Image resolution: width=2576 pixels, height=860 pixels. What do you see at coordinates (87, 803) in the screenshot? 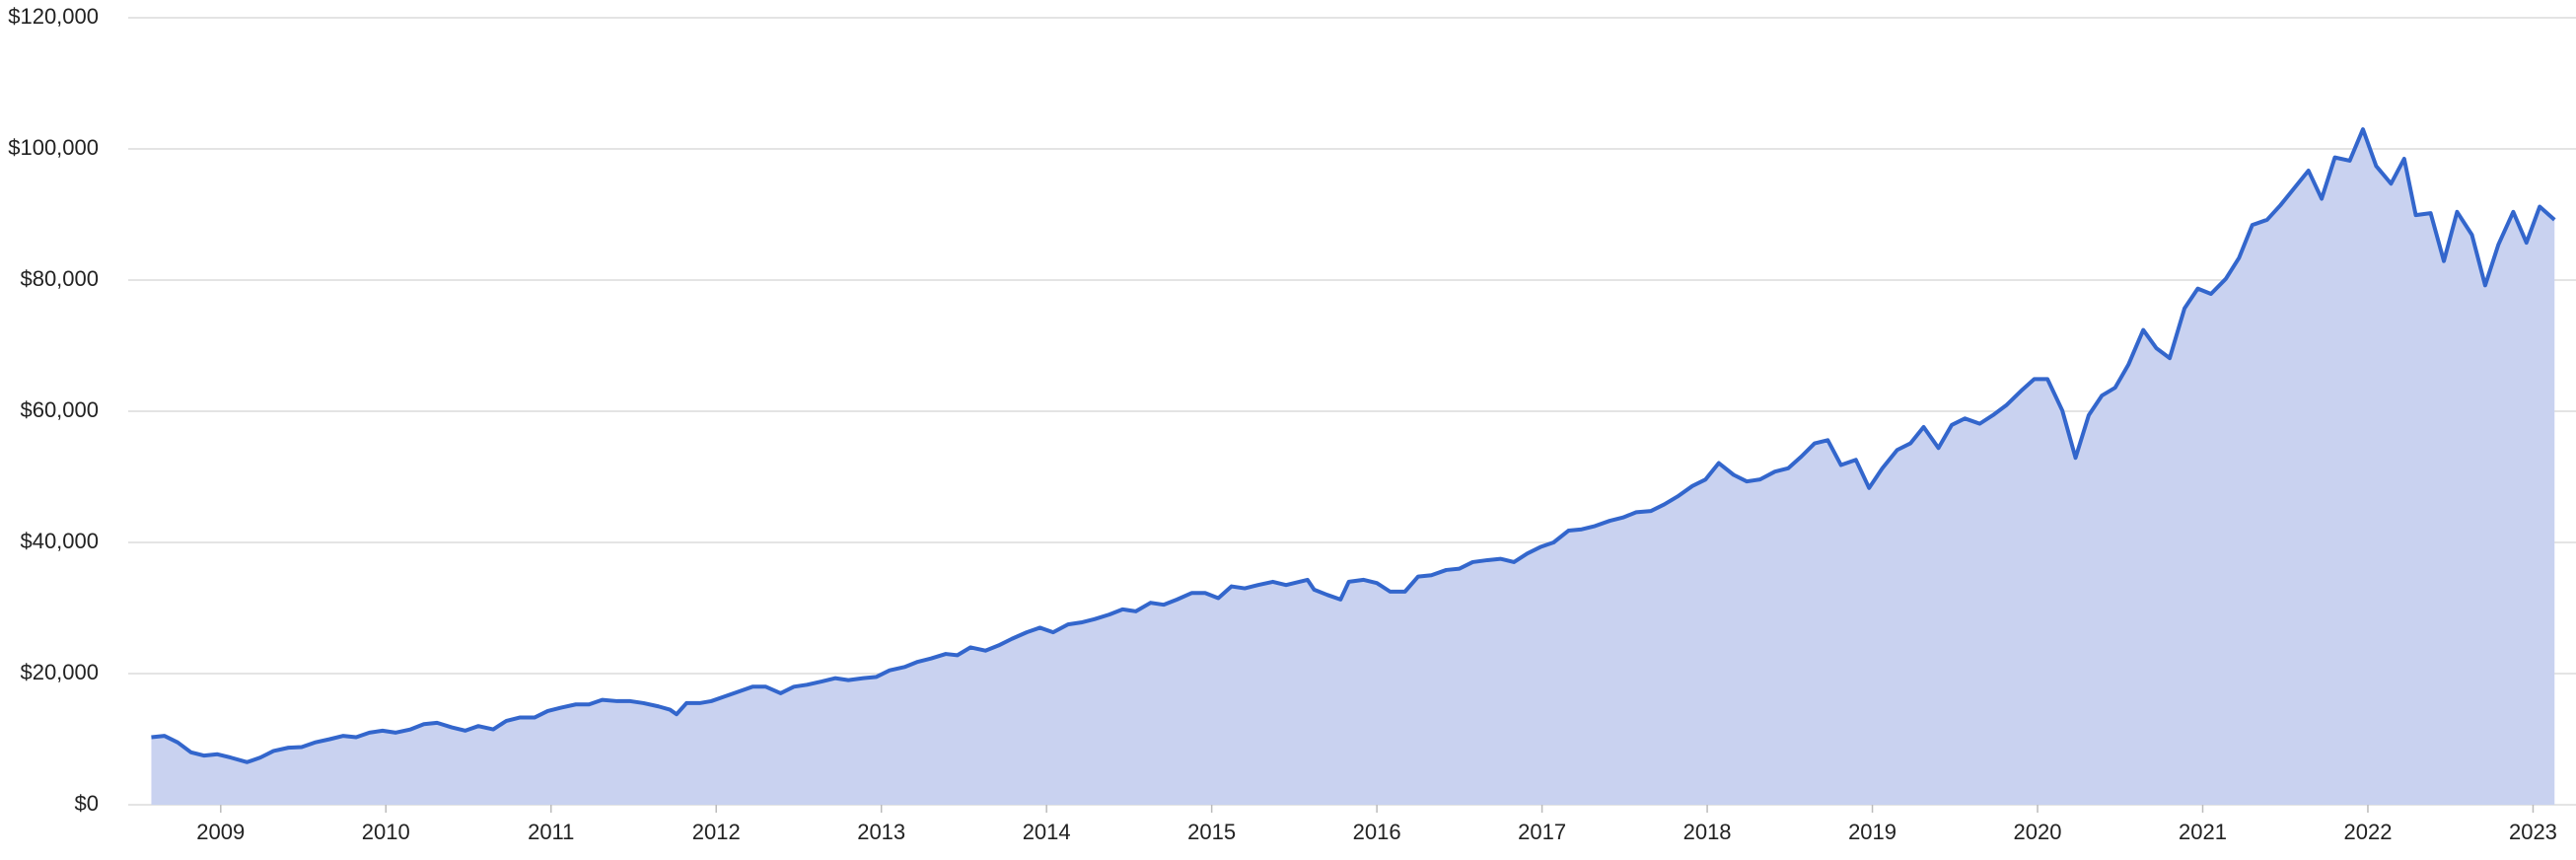
I see `y-tick-label: $0` at bounding box center [87, 803].